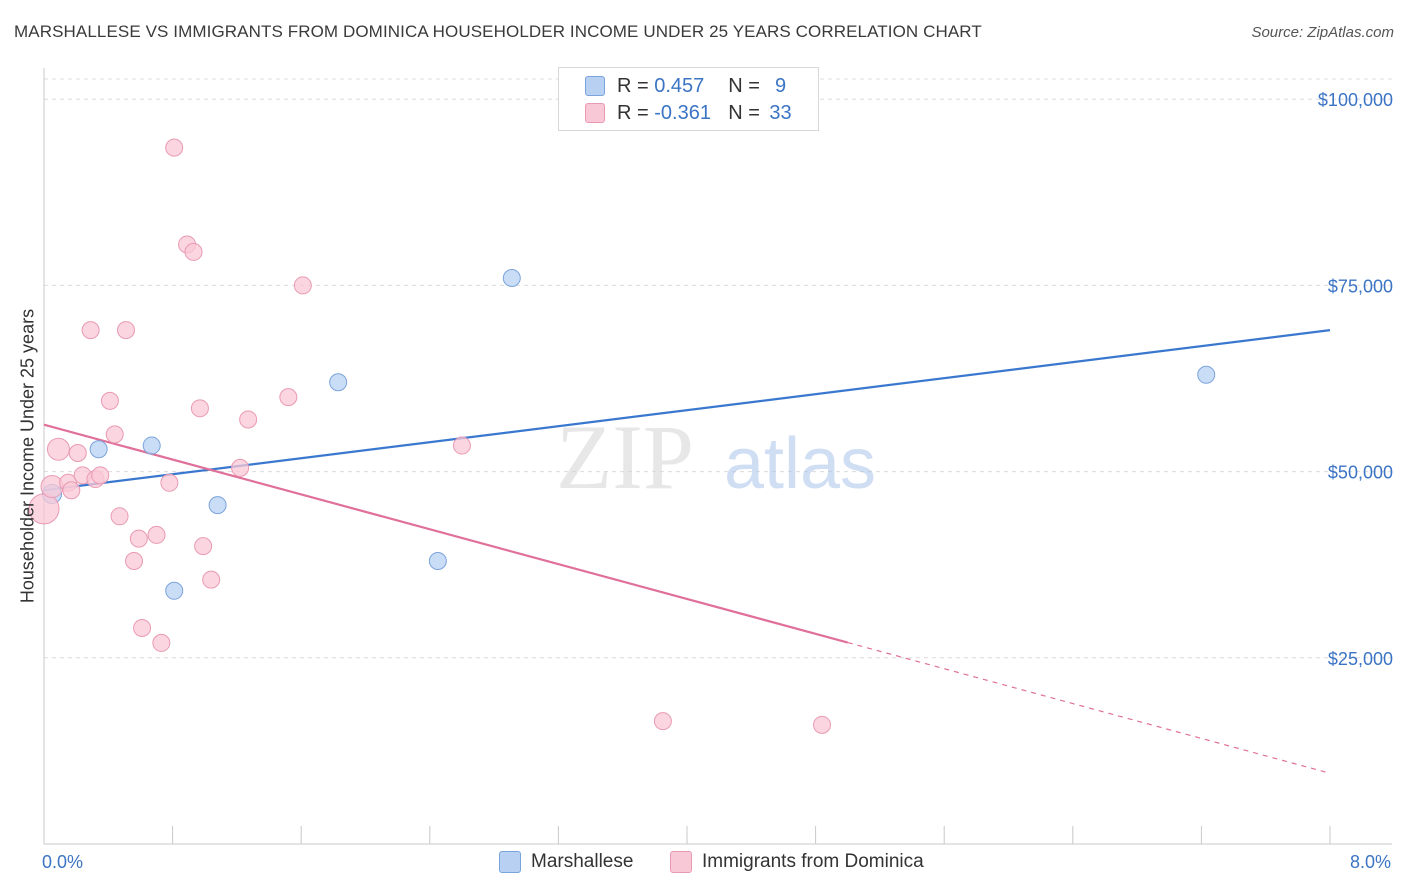  I want to click on n-value: 9, so click(780, 85).